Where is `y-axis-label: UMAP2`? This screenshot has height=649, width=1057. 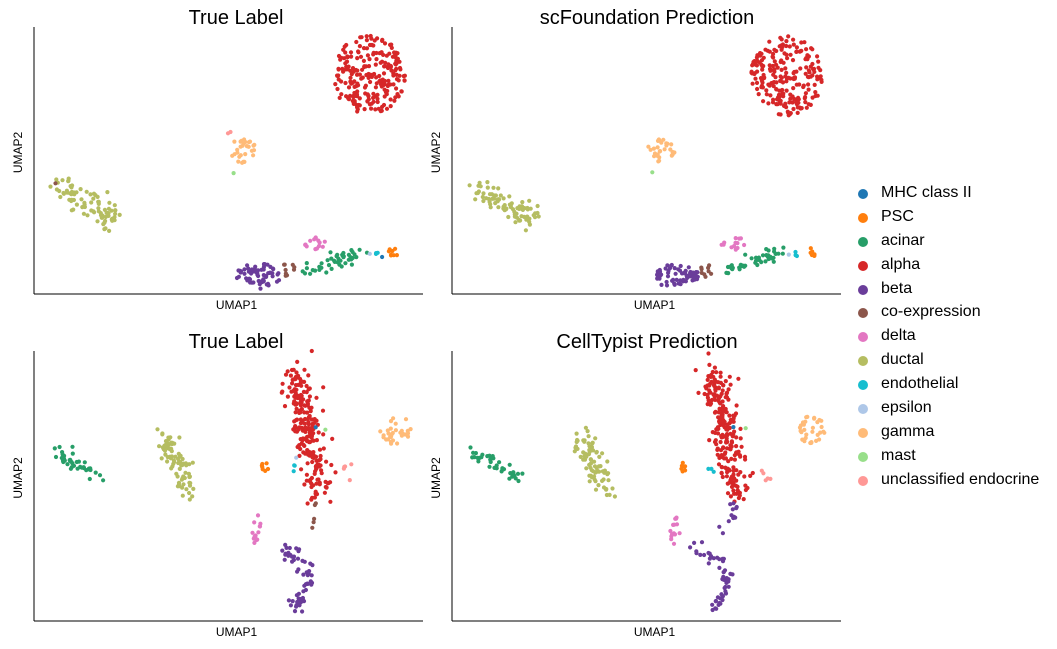
y-axis-label: UMAP2 is located at coordinates (18, 153).